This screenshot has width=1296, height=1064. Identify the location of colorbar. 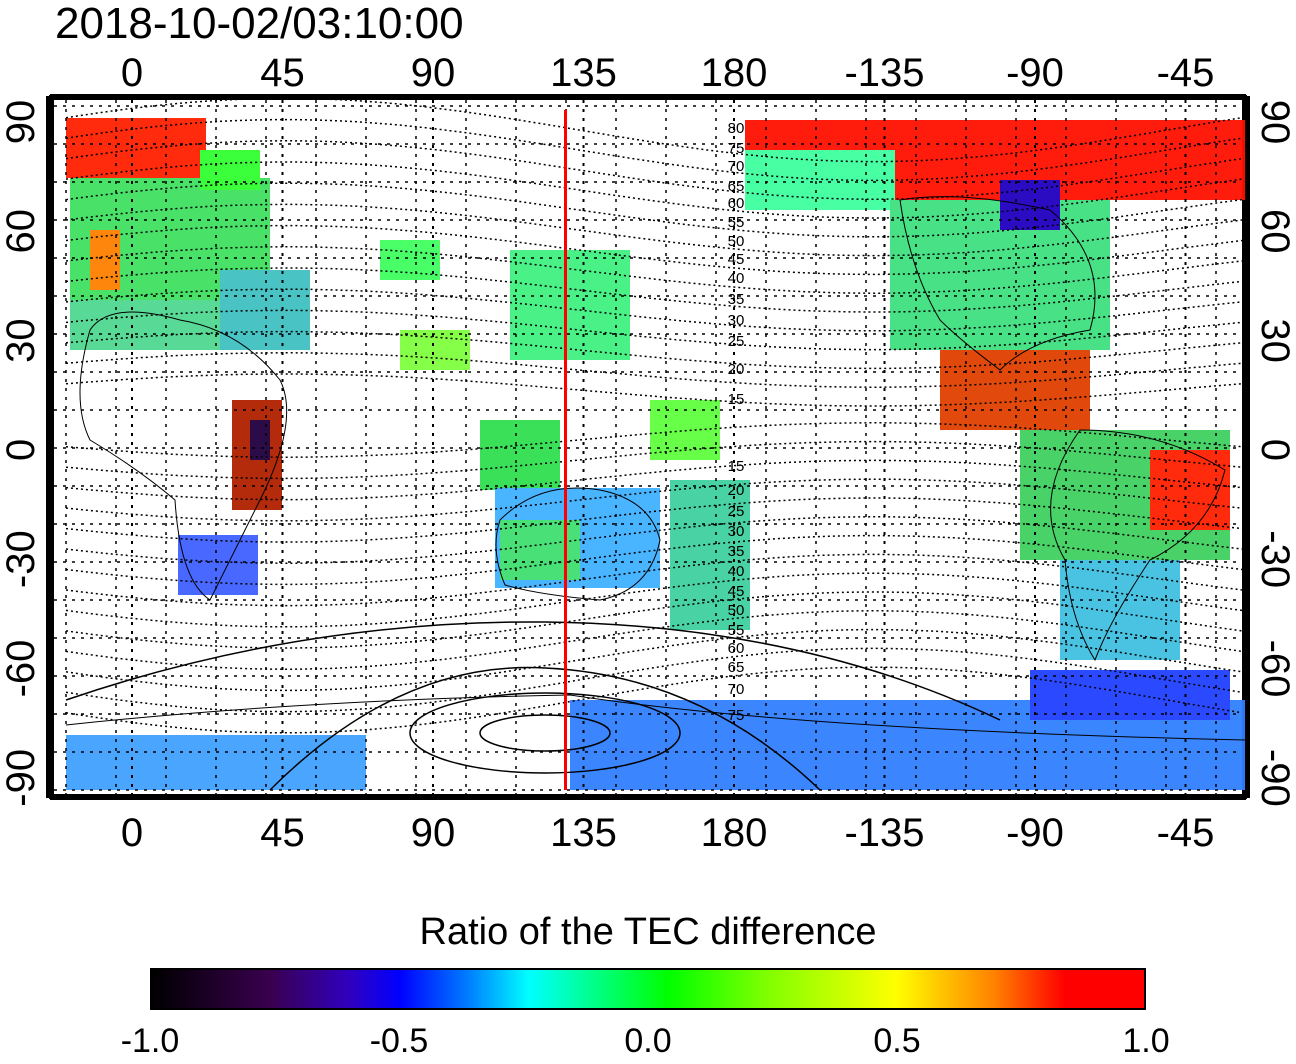
(648, 989).